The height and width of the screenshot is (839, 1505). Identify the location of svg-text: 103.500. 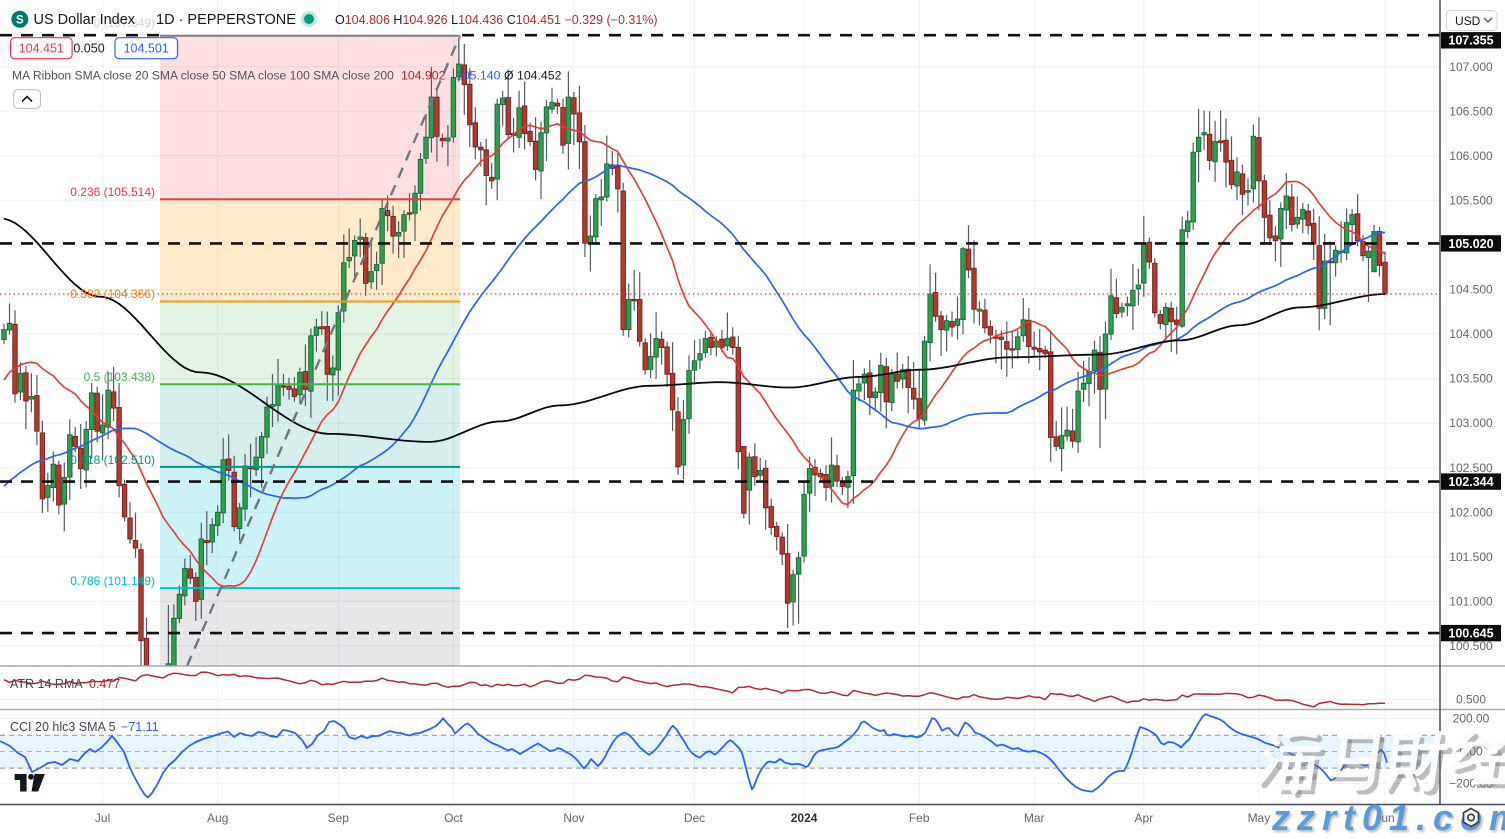
(1471, 379).